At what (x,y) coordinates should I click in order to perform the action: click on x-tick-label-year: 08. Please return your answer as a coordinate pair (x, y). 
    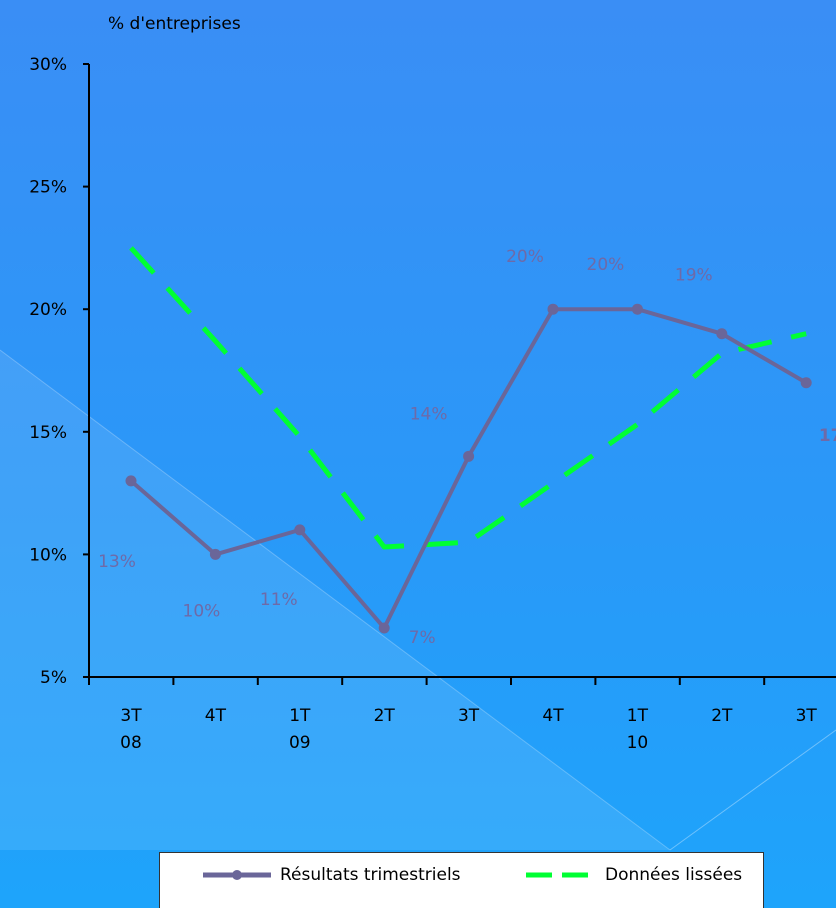
    Looking at the image, I should click on (131, 743).